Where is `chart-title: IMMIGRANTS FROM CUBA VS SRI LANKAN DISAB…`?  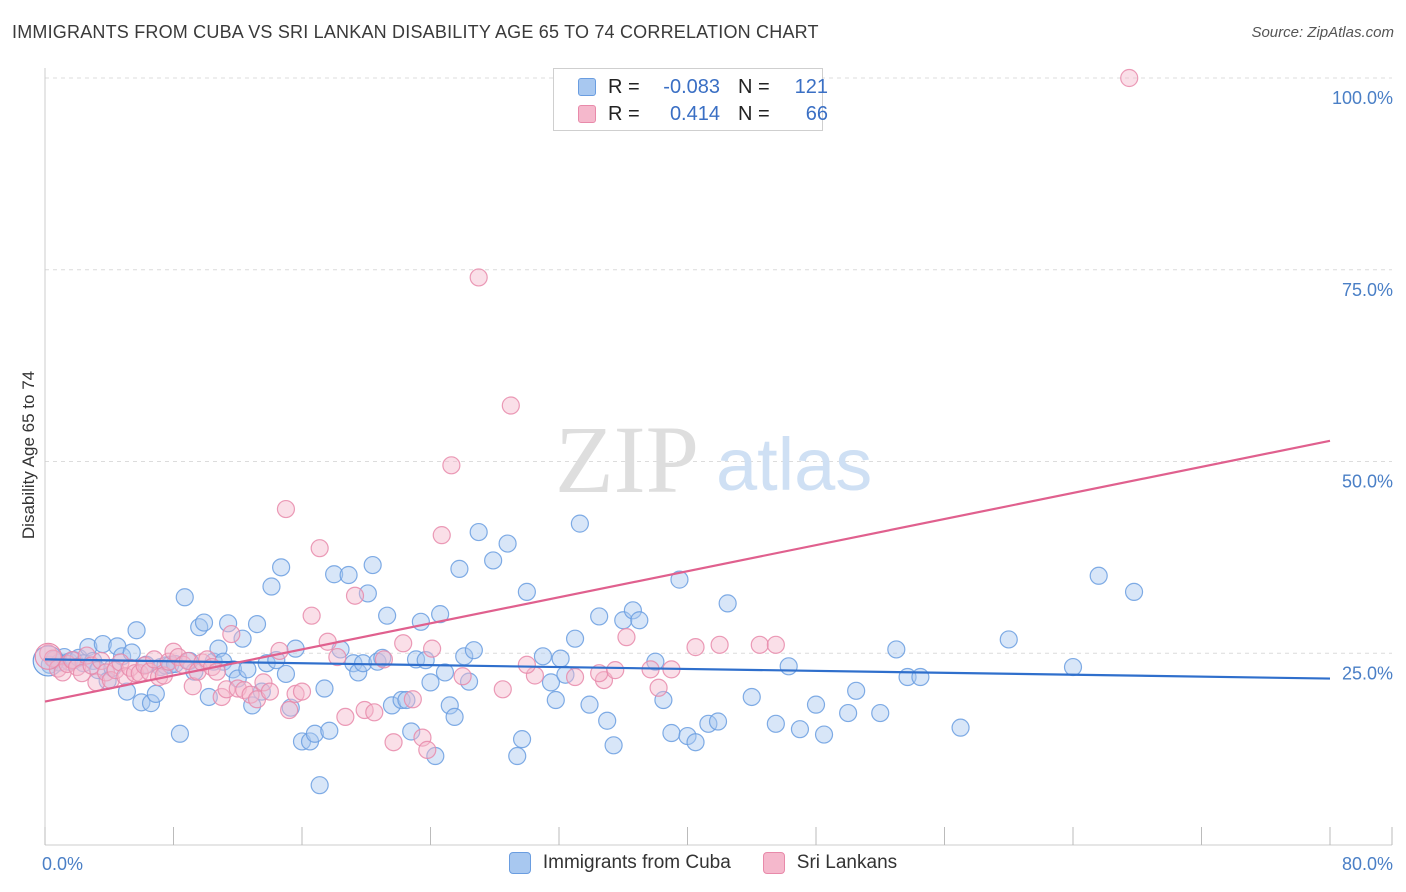
chart-title: IMMIGRANTS FROM CUBA VS SRI LANKAN DISAB… is located at coordinates (415, 32).